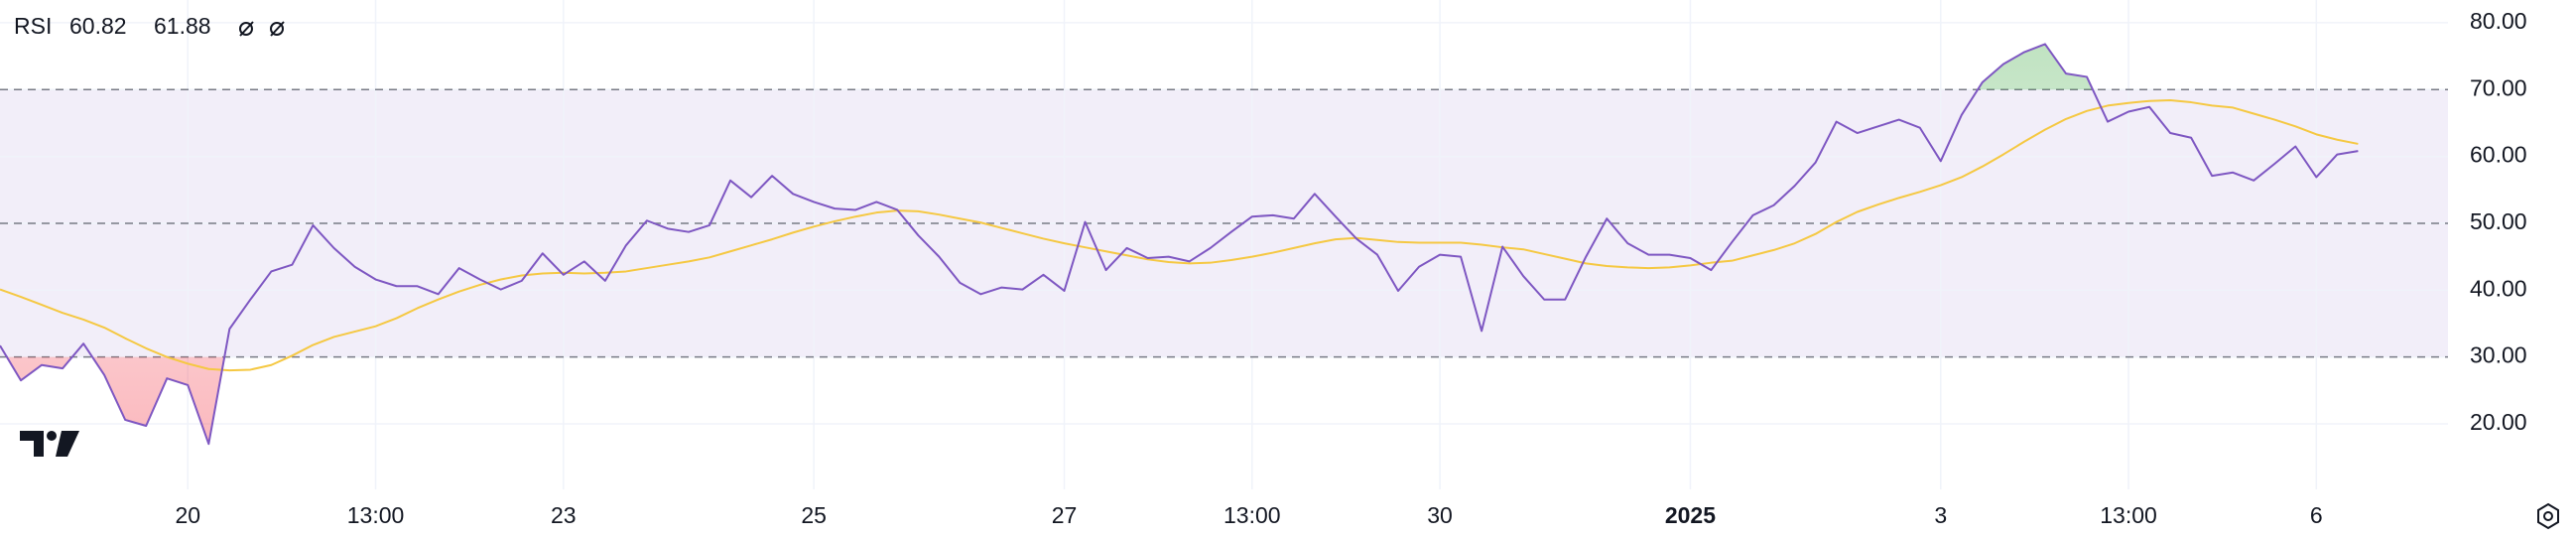 The width and height of the screenshot is (2576, 540). I want to click on y-tick-label: 70.00, so click(2499, 87).